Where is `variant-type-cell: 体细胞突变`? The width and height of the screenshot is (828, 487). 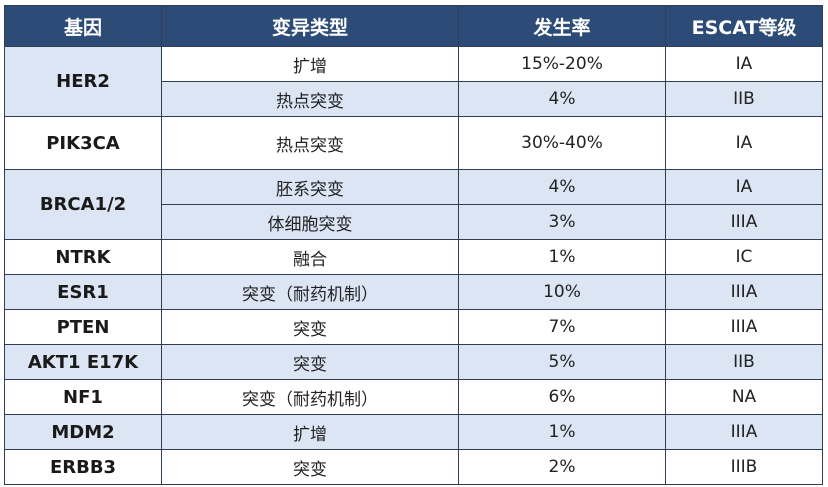 variant-type-cell: 体细胞突变 is located at coordinates (310, 222).